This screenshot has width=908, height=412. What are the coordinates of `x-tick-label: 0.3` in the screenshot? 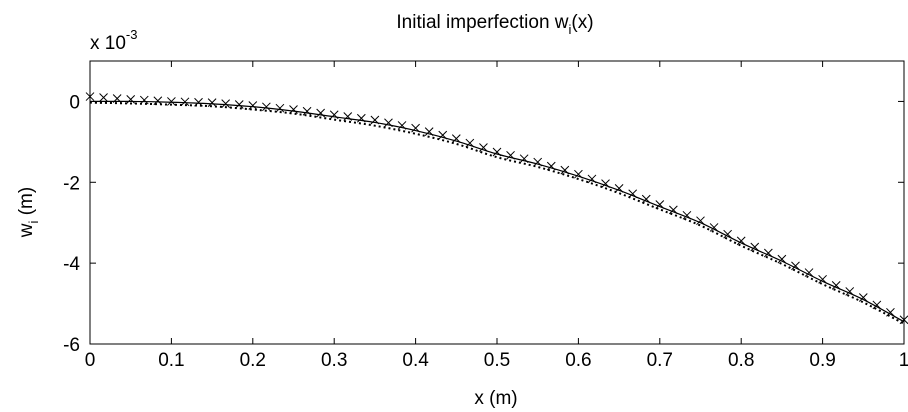 It's located at (334, 360).